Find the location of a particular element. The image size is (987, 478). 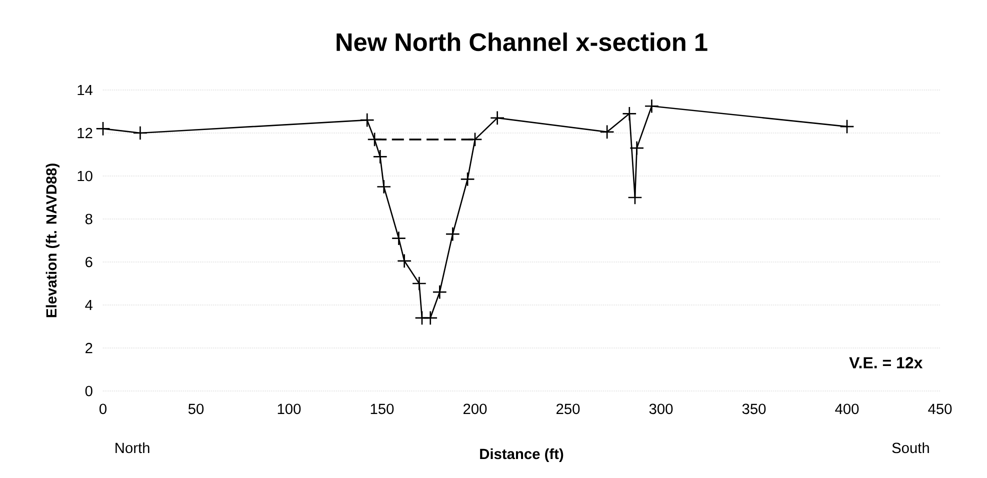

y-tick-label: 10 is located at coordinates (85, 176).